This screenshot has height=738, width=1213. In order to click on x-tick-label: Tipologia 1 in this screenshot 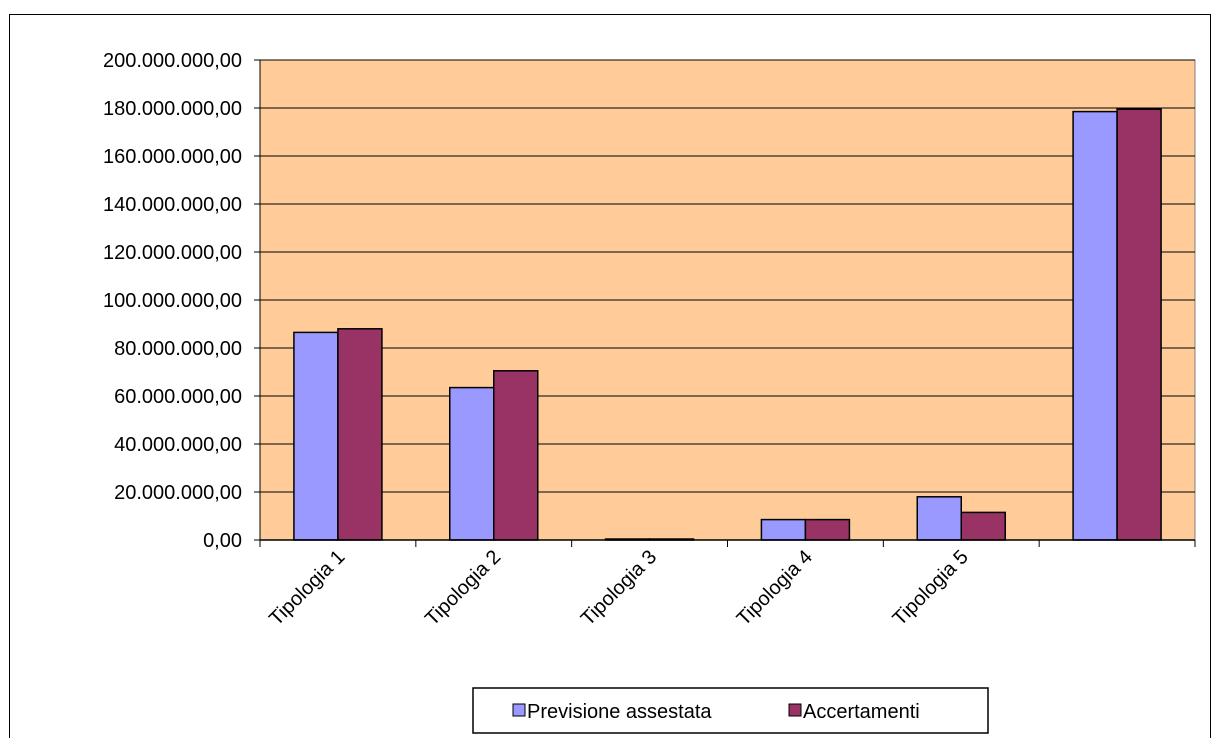, I will do `click(307, 588)`.